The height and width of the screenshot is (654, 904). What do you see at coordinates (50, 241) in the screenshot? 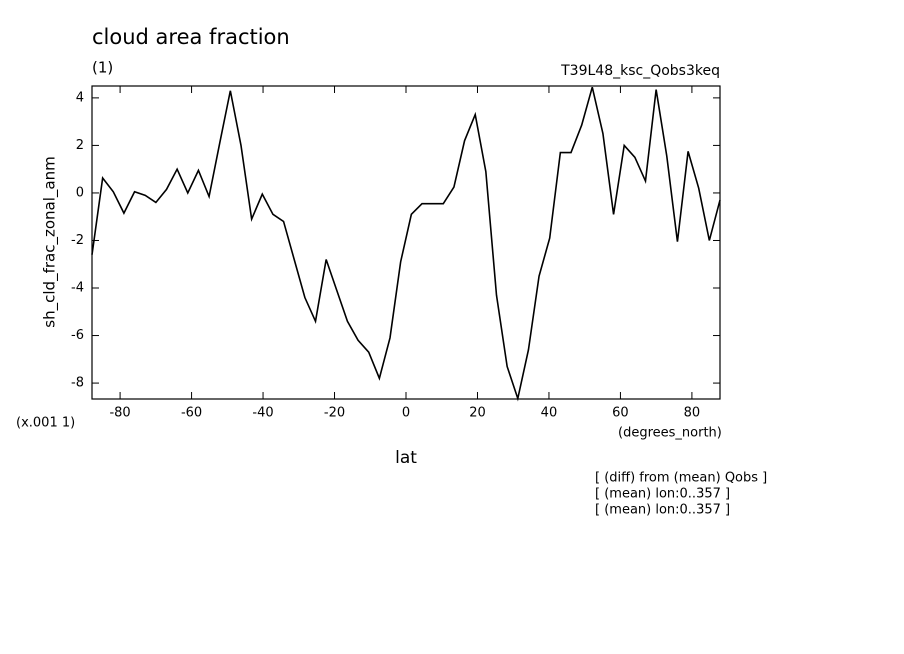
I see `y-axis-label: sh_cld_frac_zonal_anm` at bounding box center [50, 241].